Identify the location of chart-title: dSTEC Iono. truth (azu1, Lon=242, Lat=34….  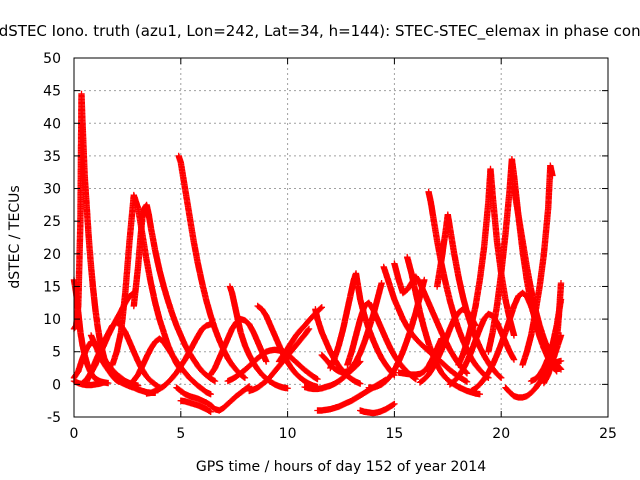
(320, 31).